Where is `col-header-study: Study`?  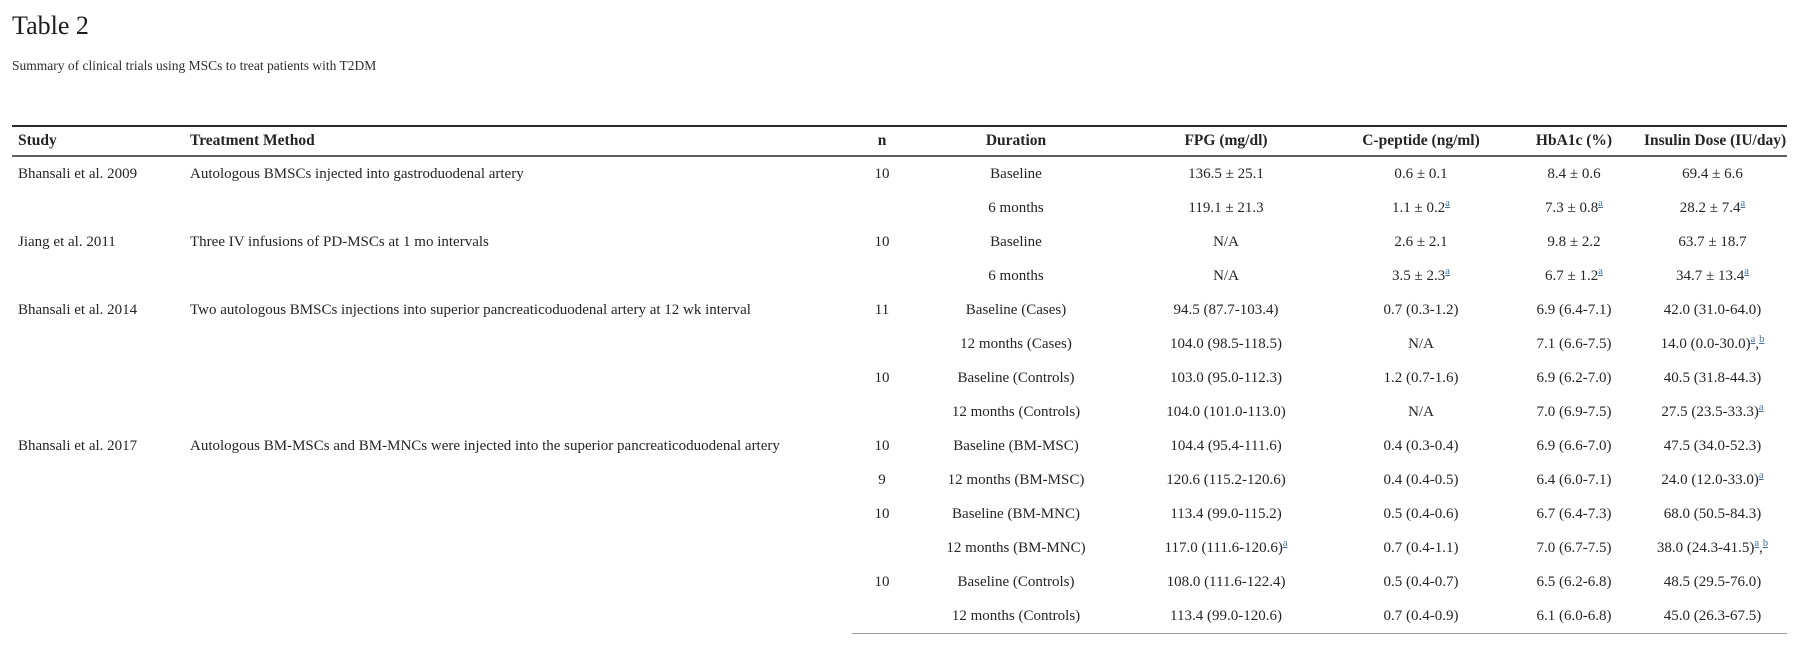
col-header-study: Study is located at coordinates (98, 141).